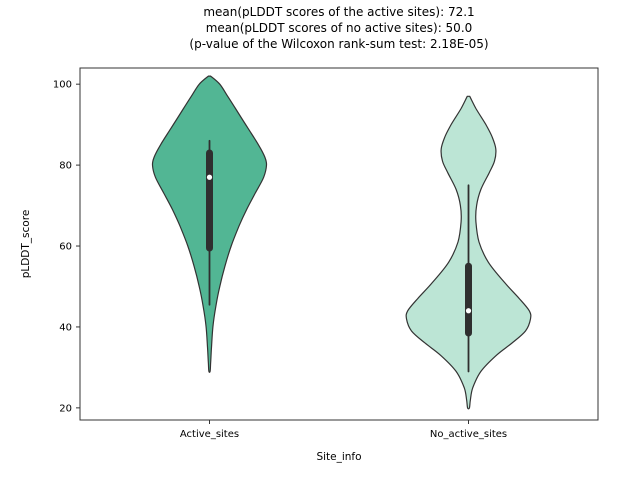 The height and width of the screenshot is (480, 640). What do you see at coordinates (468, 434) in the screenshot?
I see `x-tick-label-no-active-sites: No_active_sites` at bounding box center [468, 434].